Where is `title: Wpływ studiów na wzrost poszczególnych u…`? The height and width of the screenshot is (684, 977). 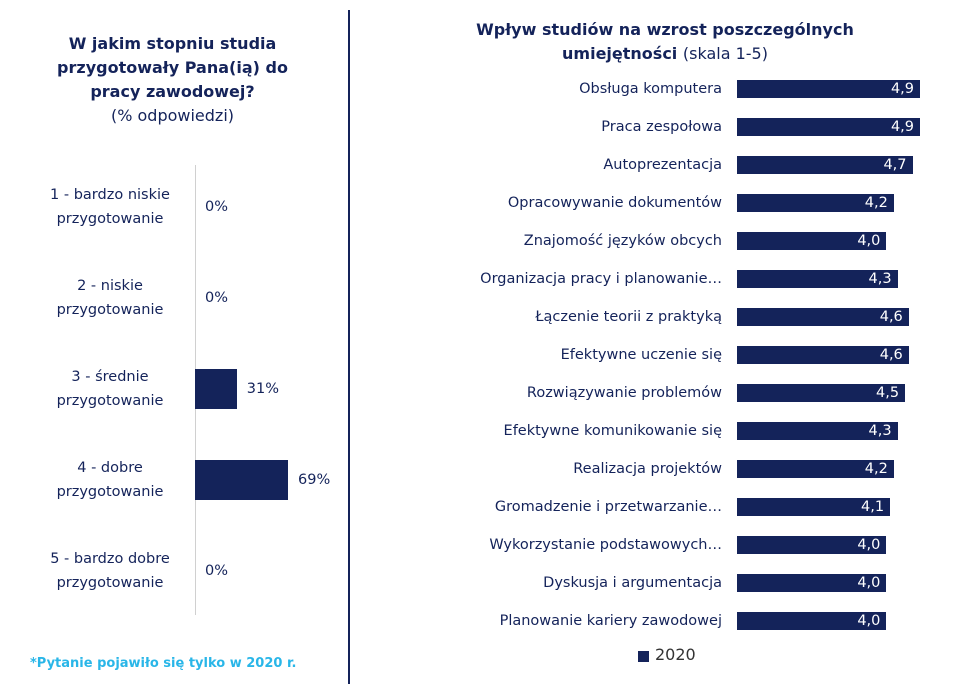 title: Wpływ studiów na wzrost poszczególnych u… is located at coordinates (665, 41).